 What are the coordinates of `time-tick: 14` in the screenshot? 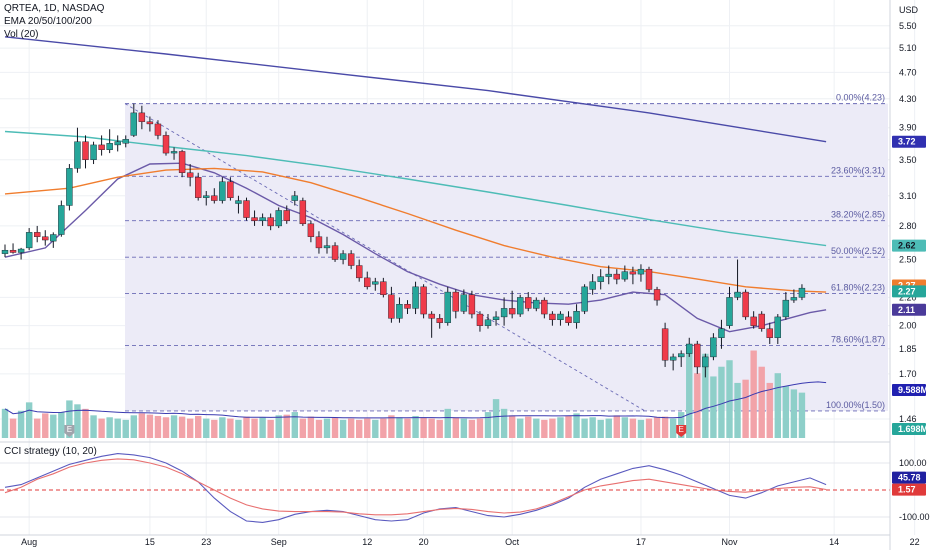 It's located at (834, 542).